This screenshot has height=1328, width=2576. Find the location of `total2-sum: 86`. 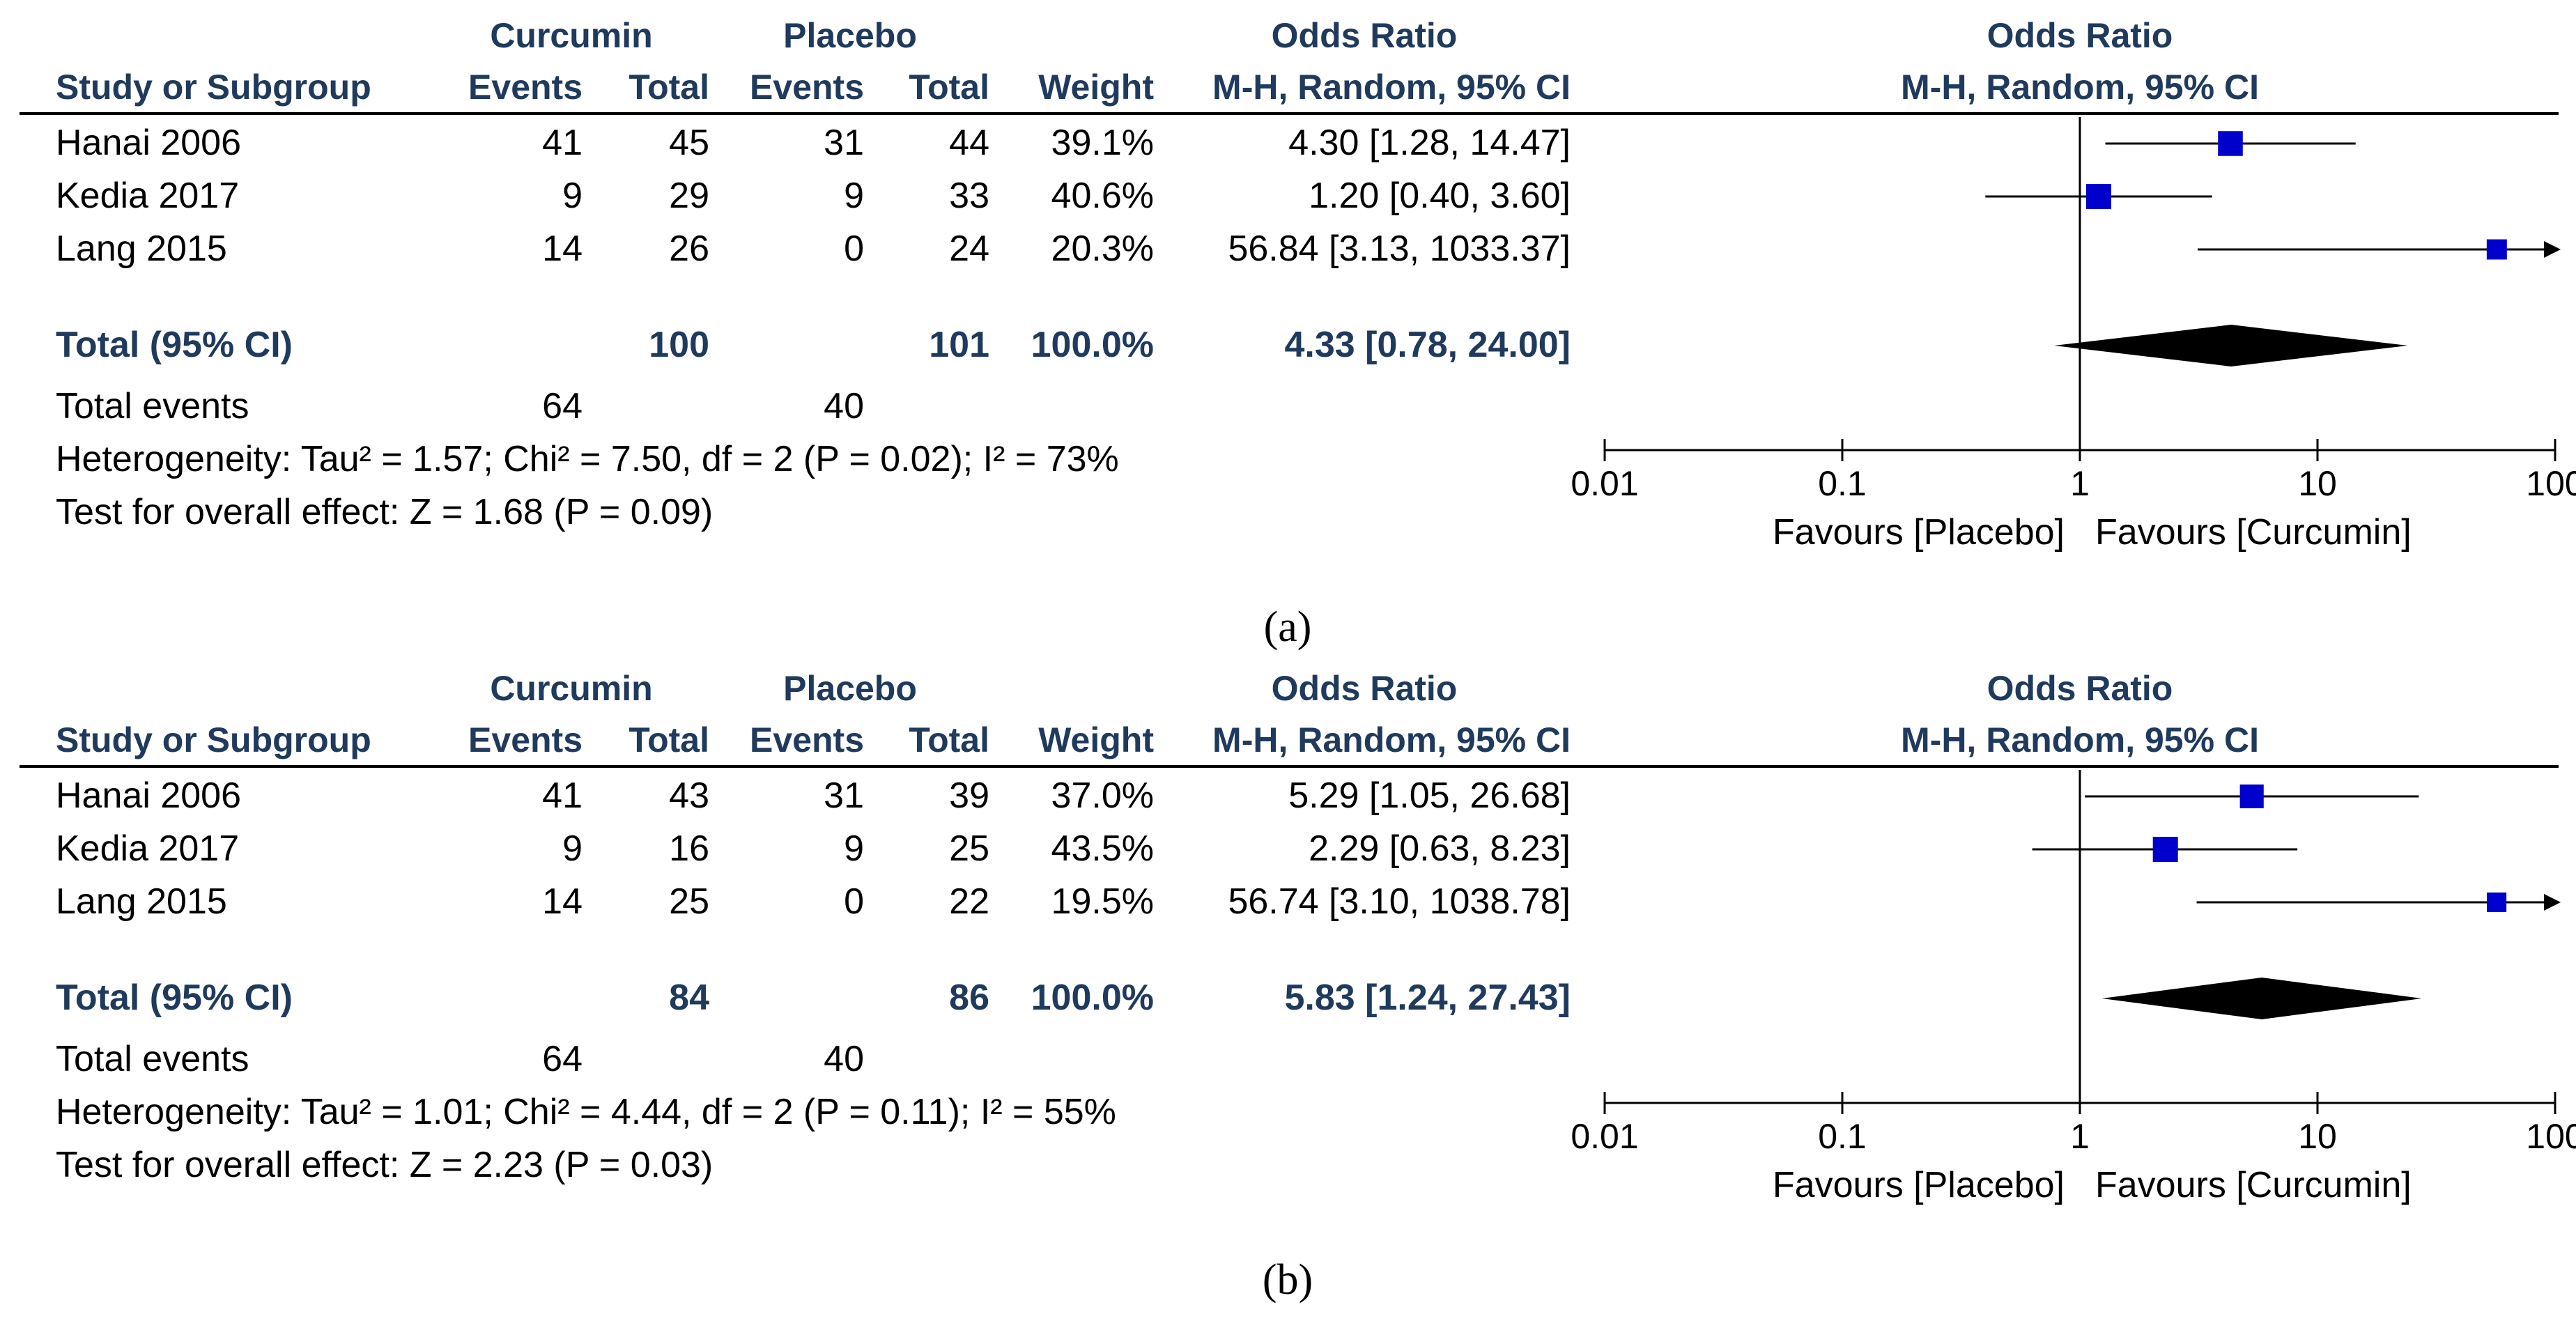

total2-sum: 86 is located at coordinates (969, 998).